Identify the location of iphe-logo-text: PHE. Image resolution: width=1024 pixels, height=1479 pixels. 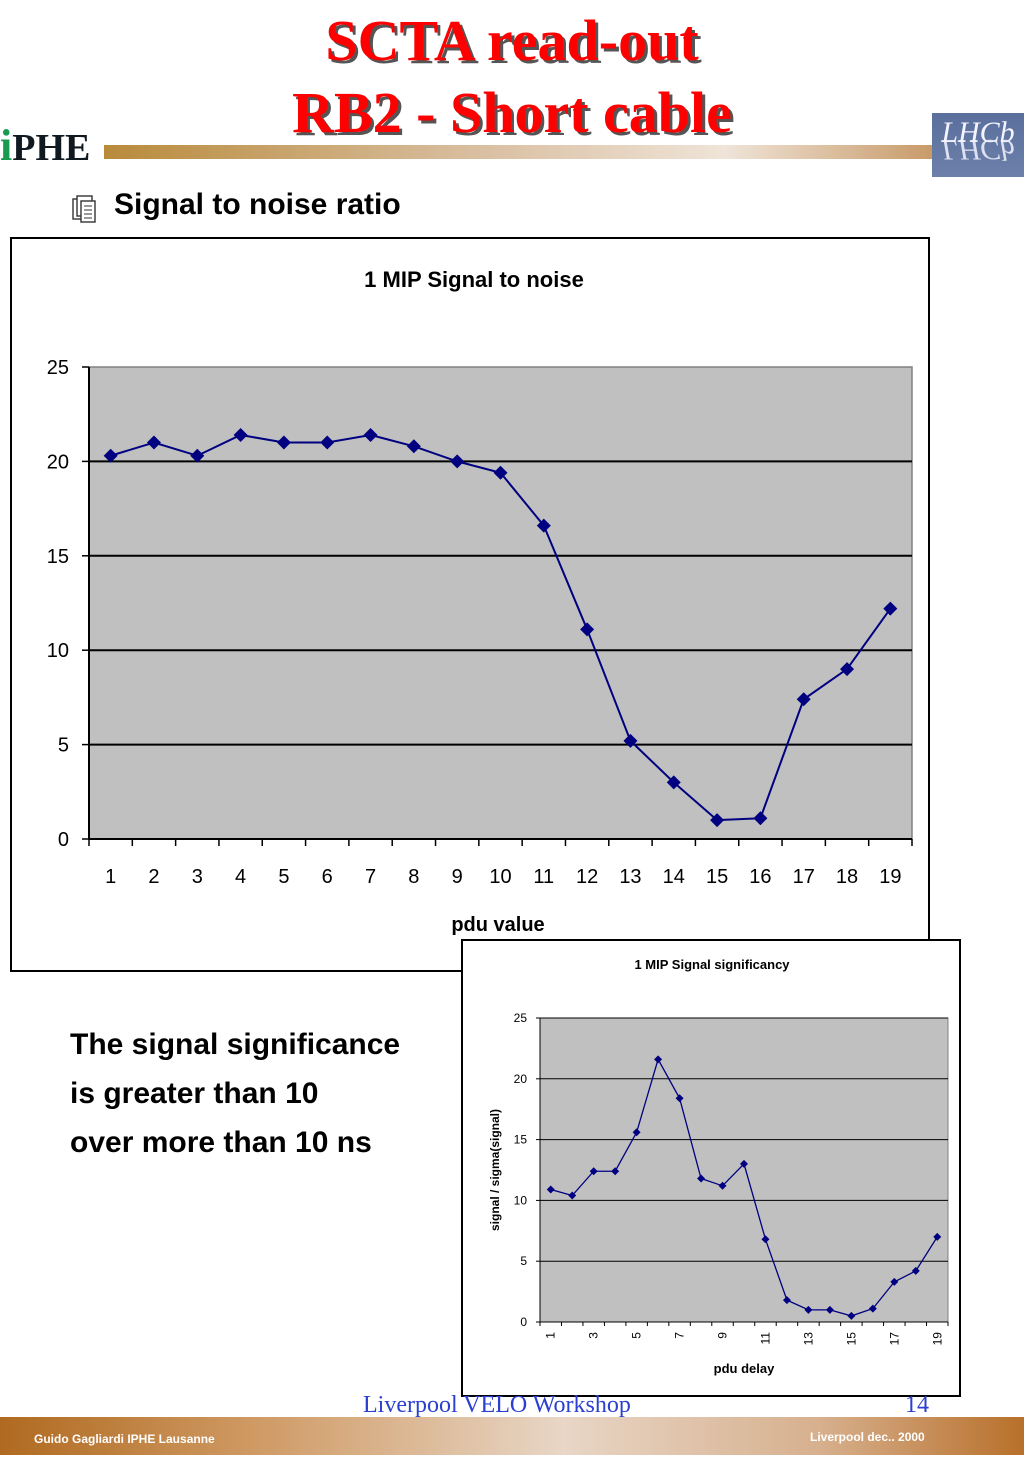
(51, 148).